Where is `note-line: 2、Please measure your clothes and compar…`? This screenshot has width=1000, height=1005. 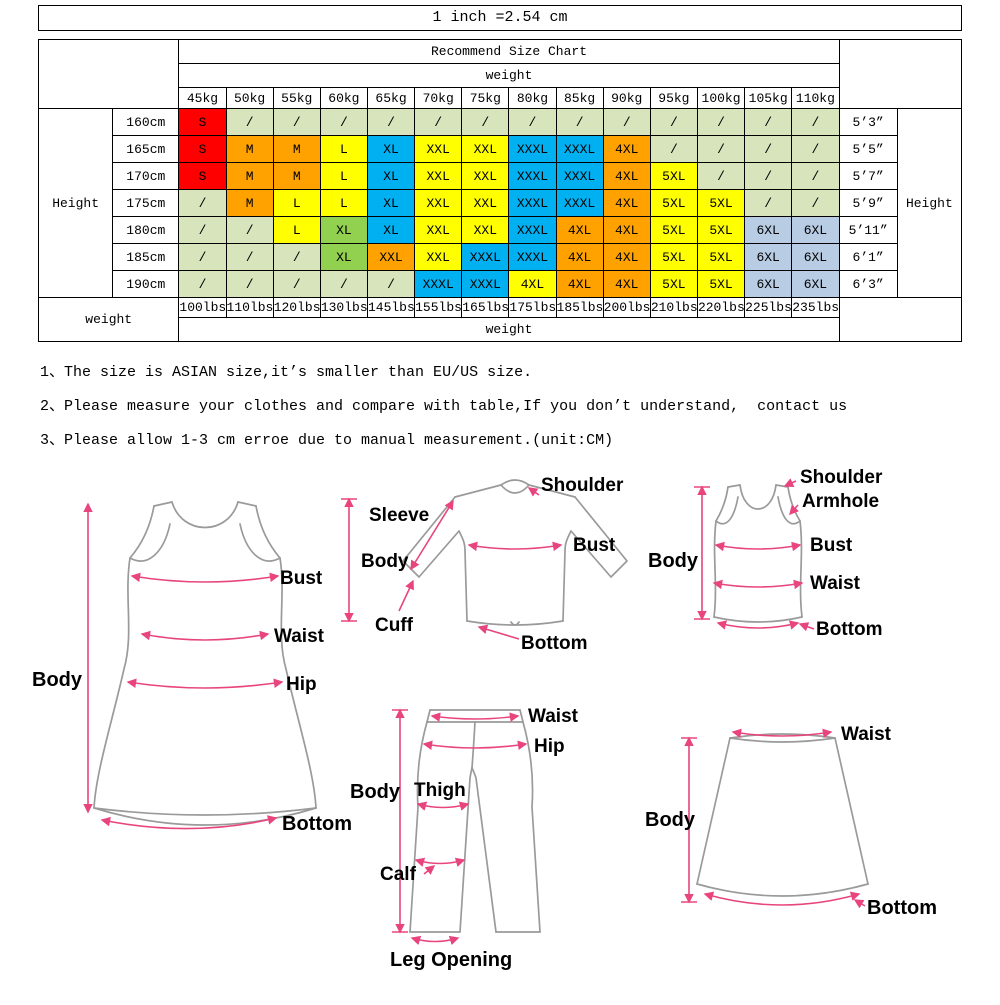
note-line: 2、Please measure your clothes and compar… is located at coordinates (444, 406).